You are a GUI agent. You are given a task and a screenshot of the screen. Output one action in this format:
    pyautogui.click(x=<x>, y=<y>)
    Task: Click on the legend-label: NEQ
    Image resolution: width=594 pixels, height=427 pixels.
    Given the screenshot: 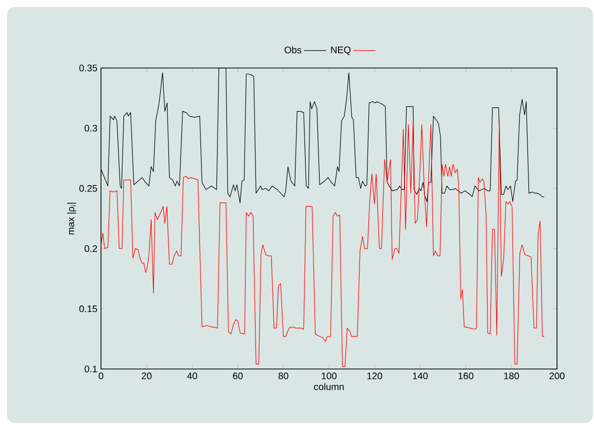 What is the action you would take?
    pyautogui.click(x=341, y=50)
    